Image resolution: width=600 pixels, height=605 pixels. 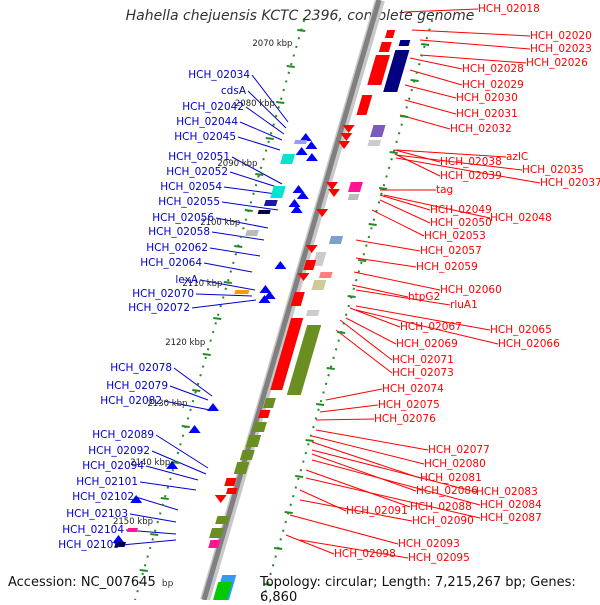 I want to click on reverse-gene-label: HCH_02055, so click(x=189, y=202).